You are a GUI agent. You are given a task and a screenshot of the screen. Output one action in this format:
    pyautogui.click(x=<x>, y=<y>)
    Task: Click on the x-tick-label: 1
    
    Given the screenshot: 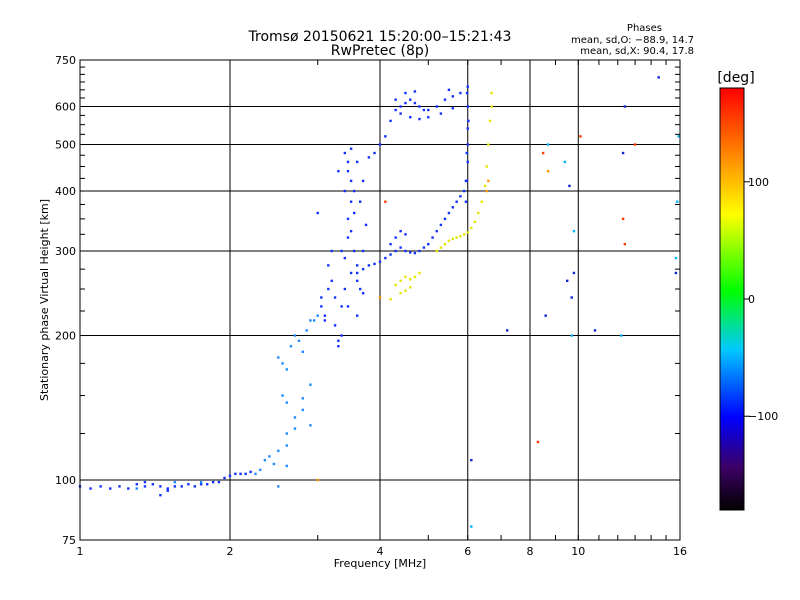 What is the action you would take?
    pyautogui.click(x=80, y=551)
    